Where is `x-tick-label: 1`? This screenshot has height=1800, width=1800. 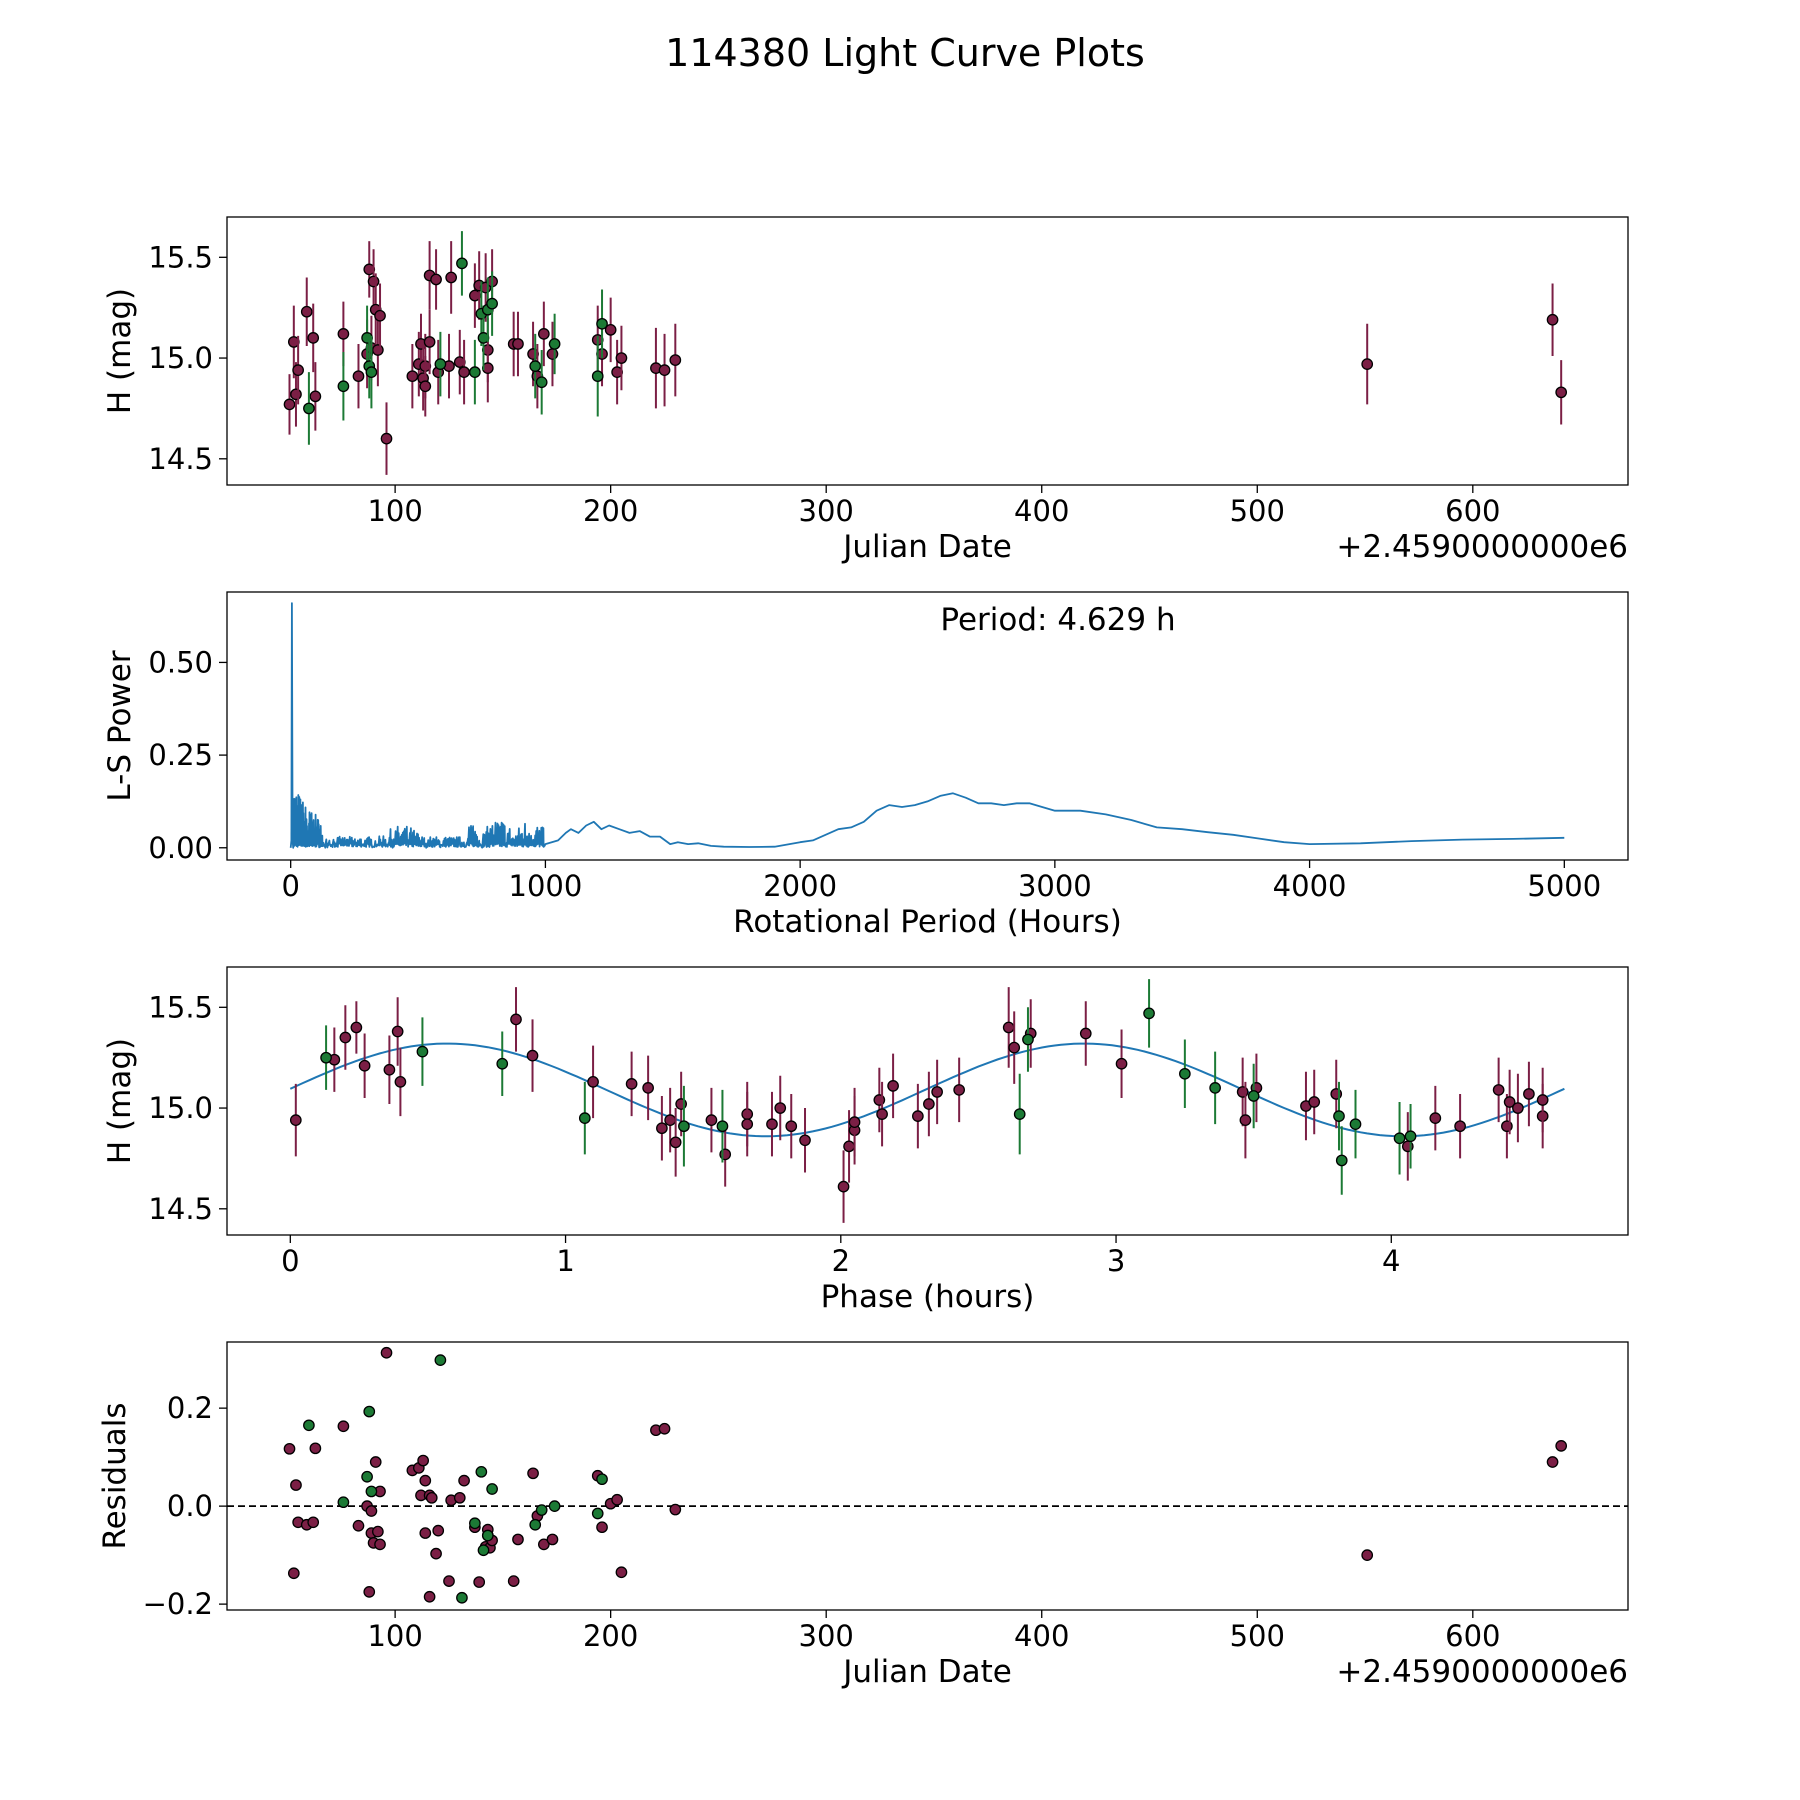 x-tick-label: 1 is located at coordinates (565, 1261).